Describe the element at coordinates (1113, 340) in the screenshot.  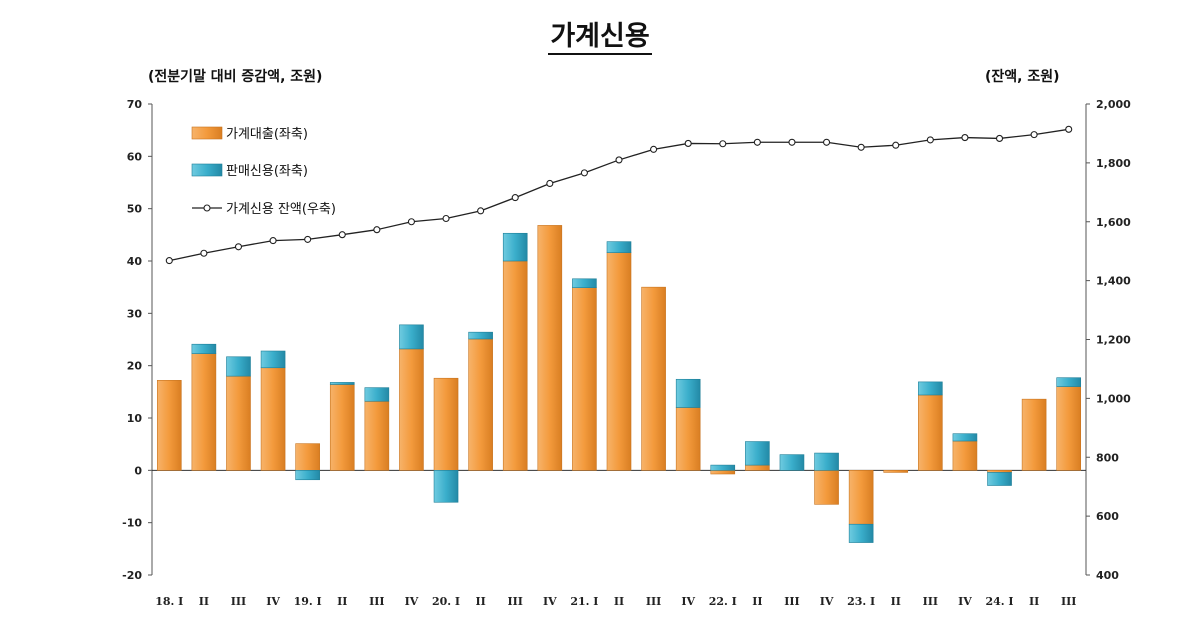
I see `right-tick-label: 1,200` at that location.